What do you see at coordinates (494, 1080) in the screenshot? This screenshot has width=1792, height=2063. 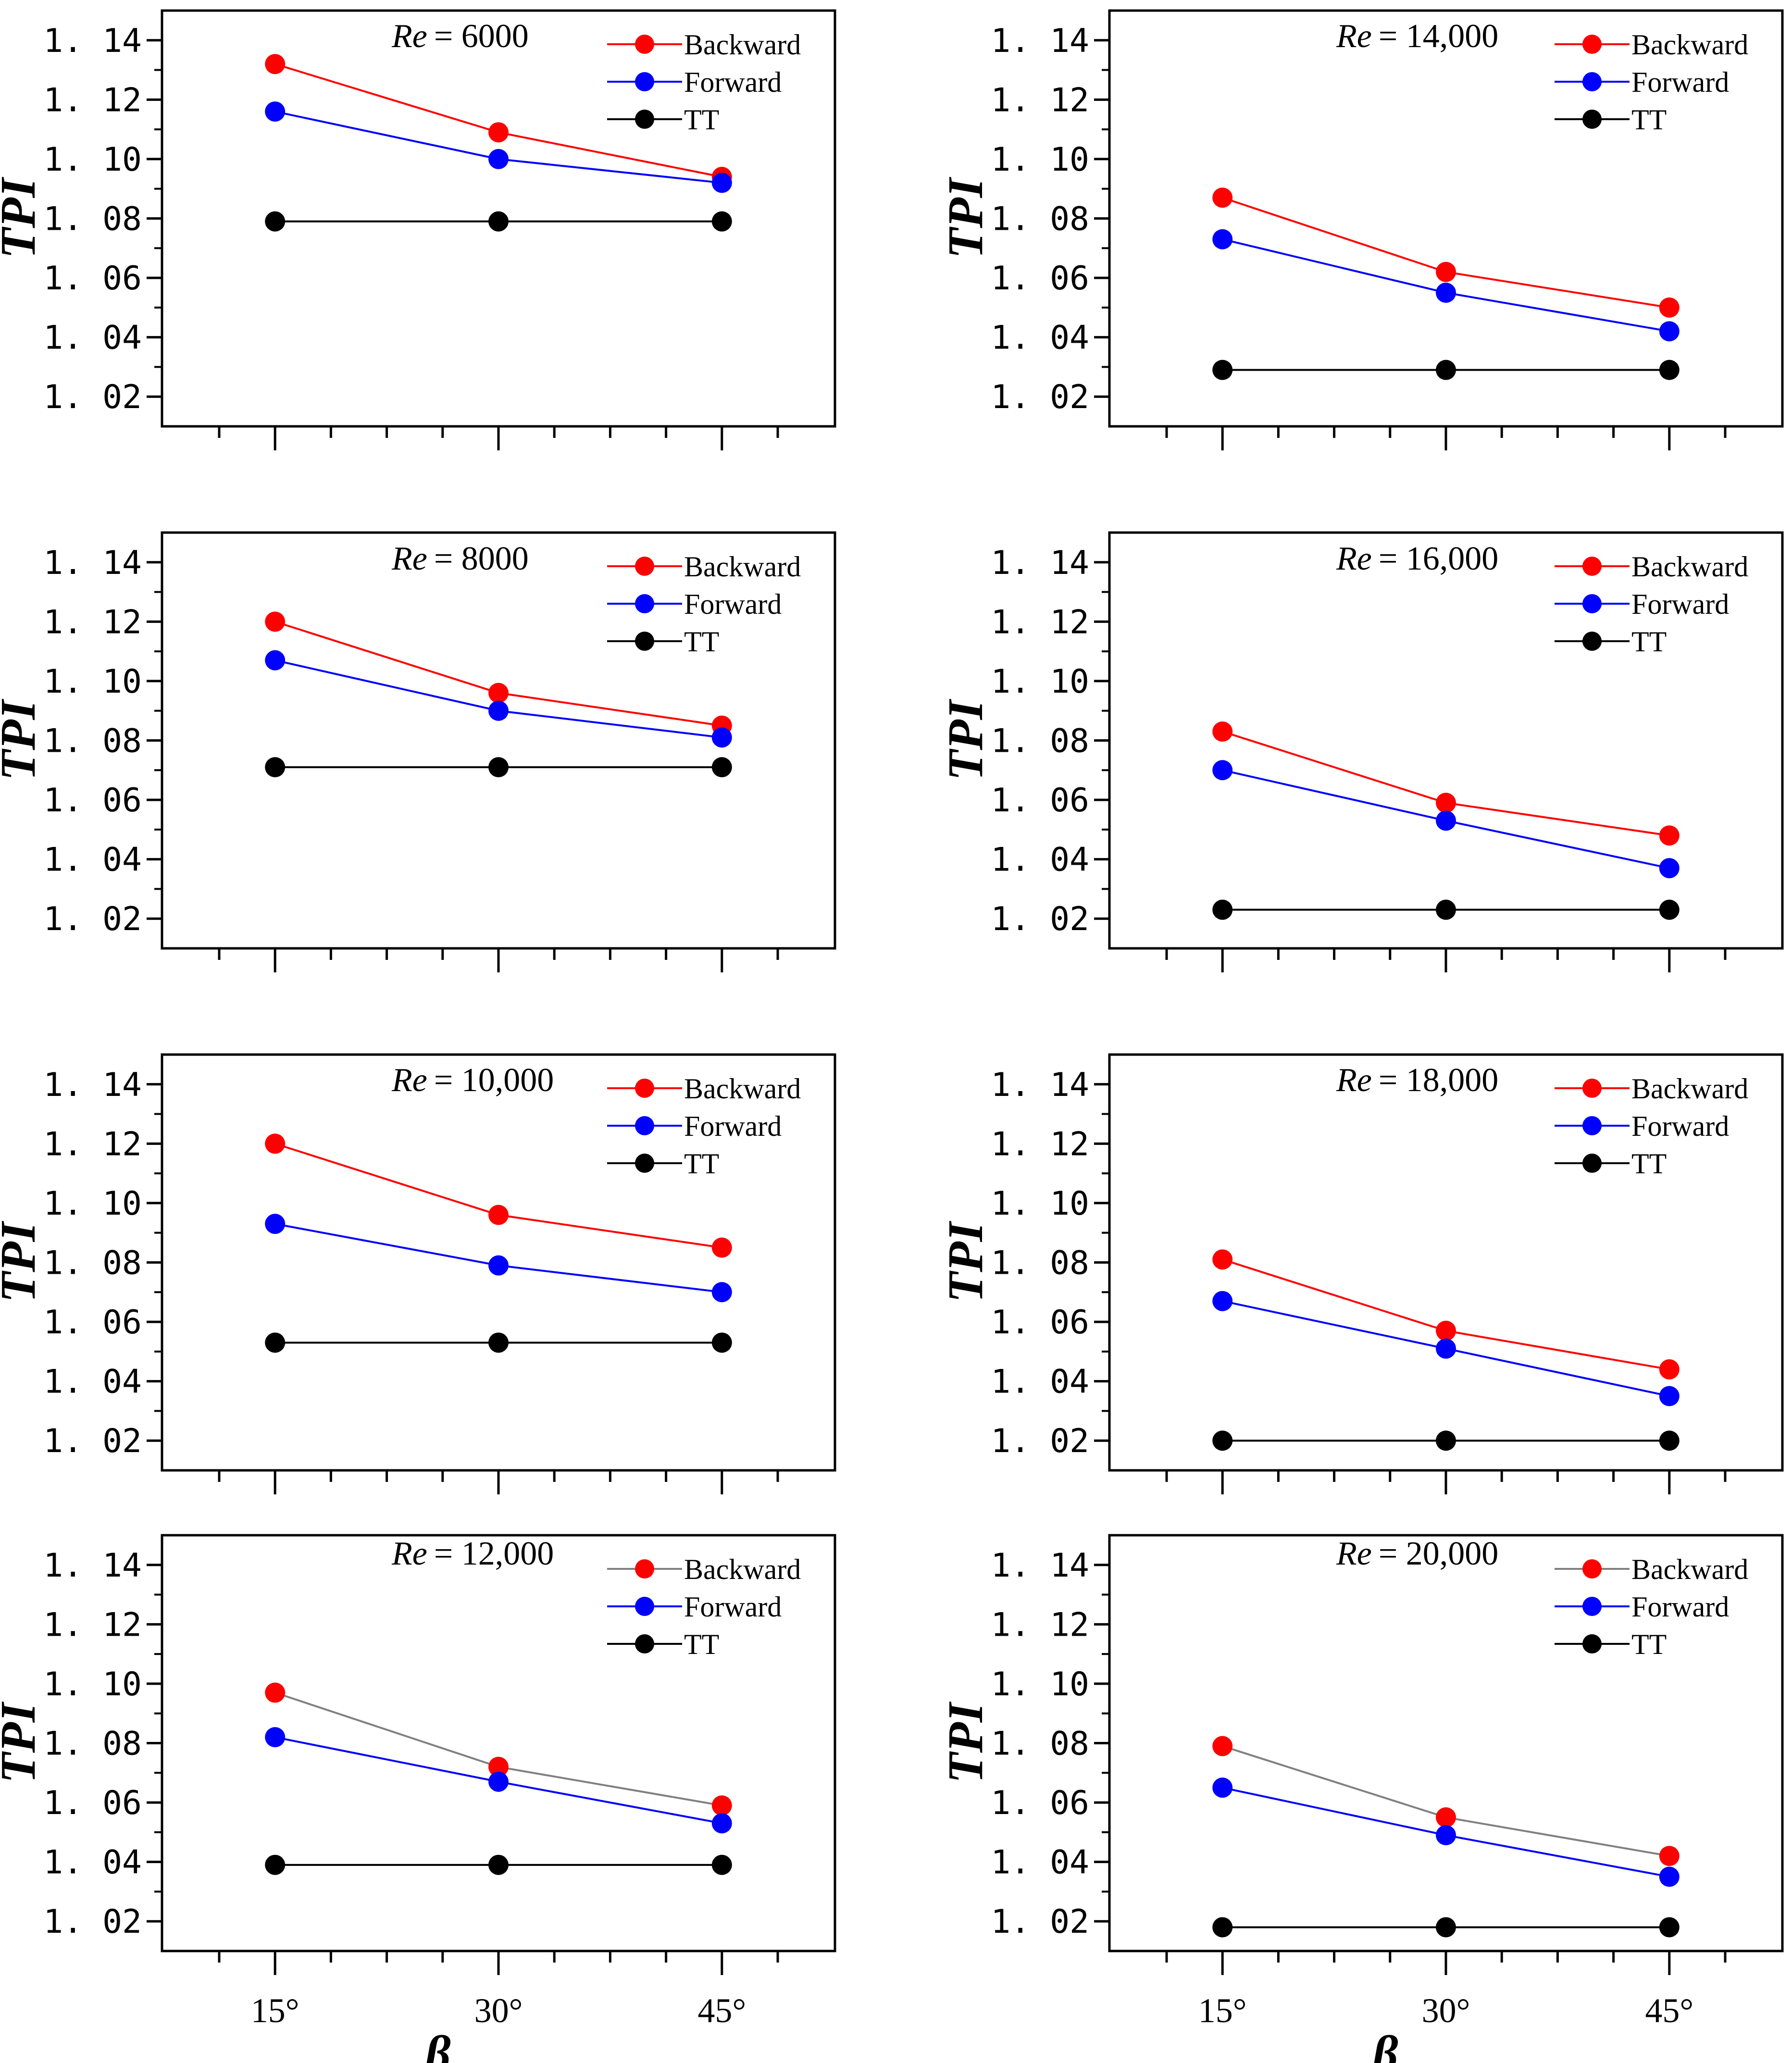 I see `re-value: = 10,000` at bounding box center [494, 1080].